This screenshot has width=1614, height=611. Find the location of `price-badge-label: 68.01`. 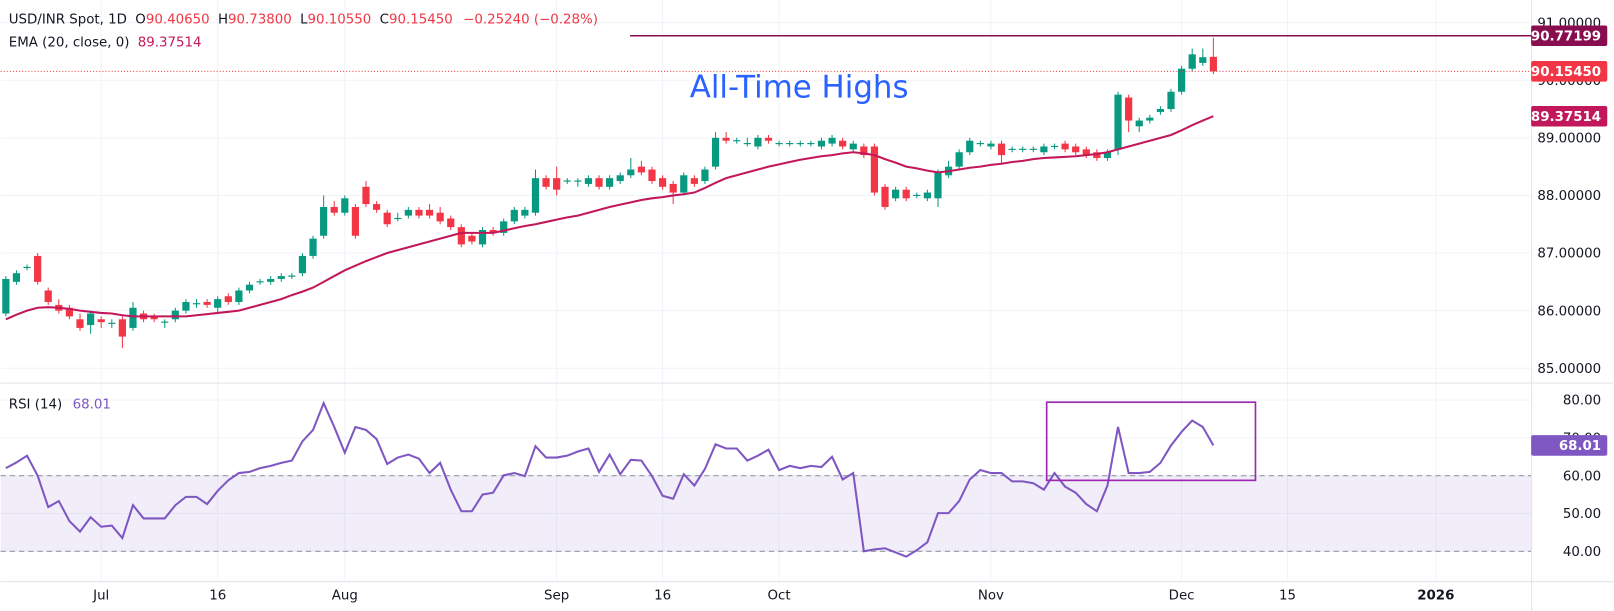

price-badge-label: 68.01 is located at coordinates (1580, 446).